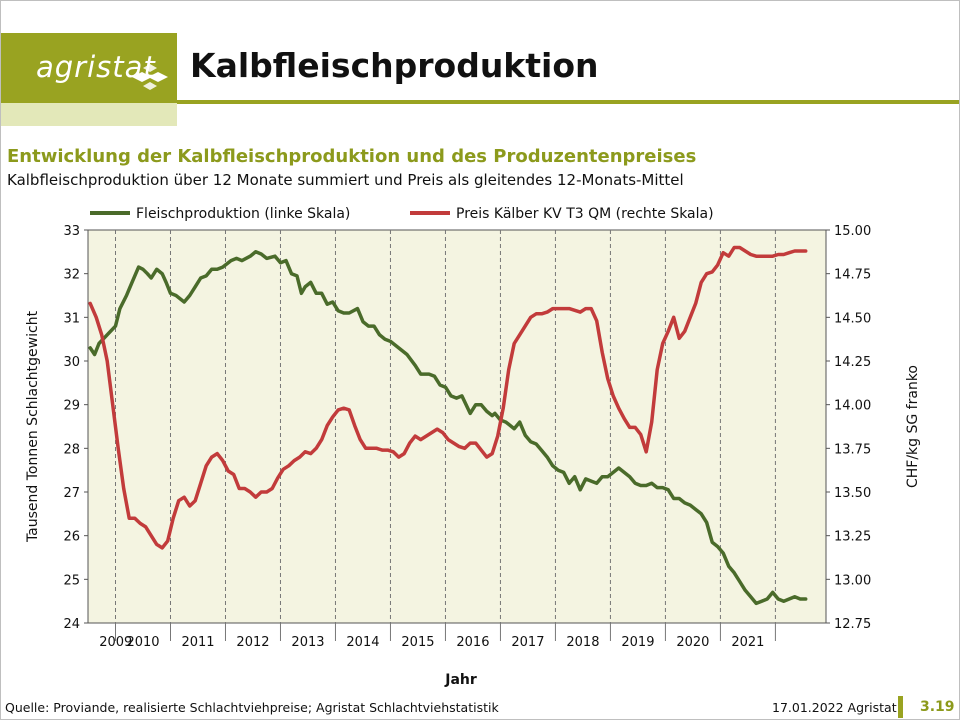 Image resolution: width=960 pixels, height=720 pixels. I want to click on legend-label: Fleischproduktion (linke Skala), so click(243, 214).